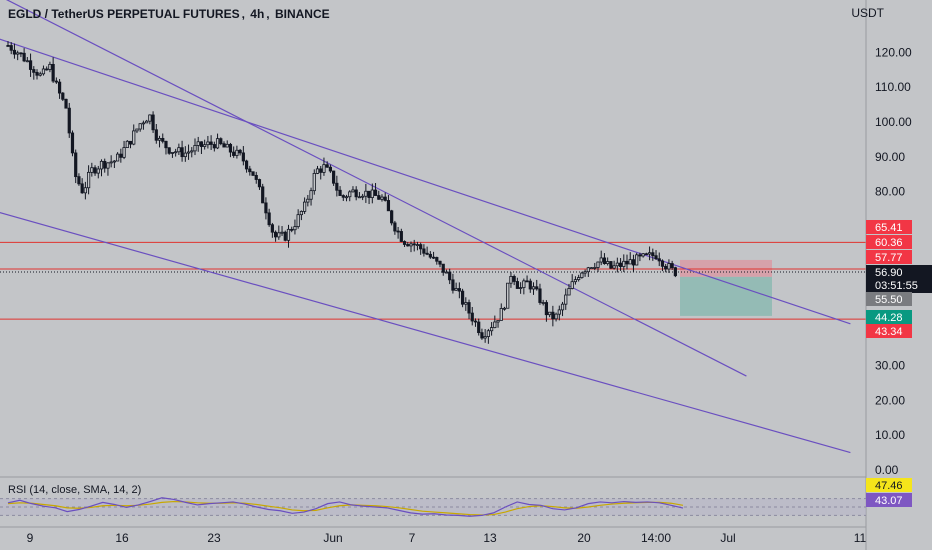 The image size is (932, 550). What do you see at coordinates (75, 490) in the screenshot?
I see `rsi-indicator-label: RSI (14, close, SMA, 14, 2)` at bounding box center [75, 490].